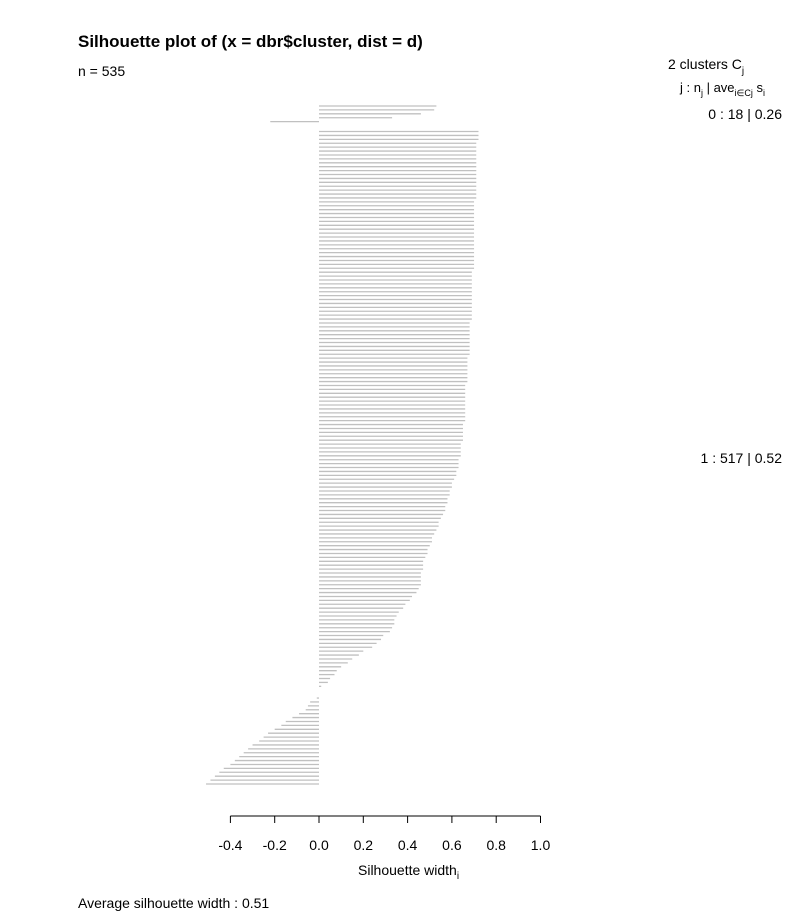 The width and height of the screenshot is (802, 918). What do you see at coordinates (101, 71) in the screenshot?
I see `chart-subtitle: n = 535` at bounding box center [101, 71].